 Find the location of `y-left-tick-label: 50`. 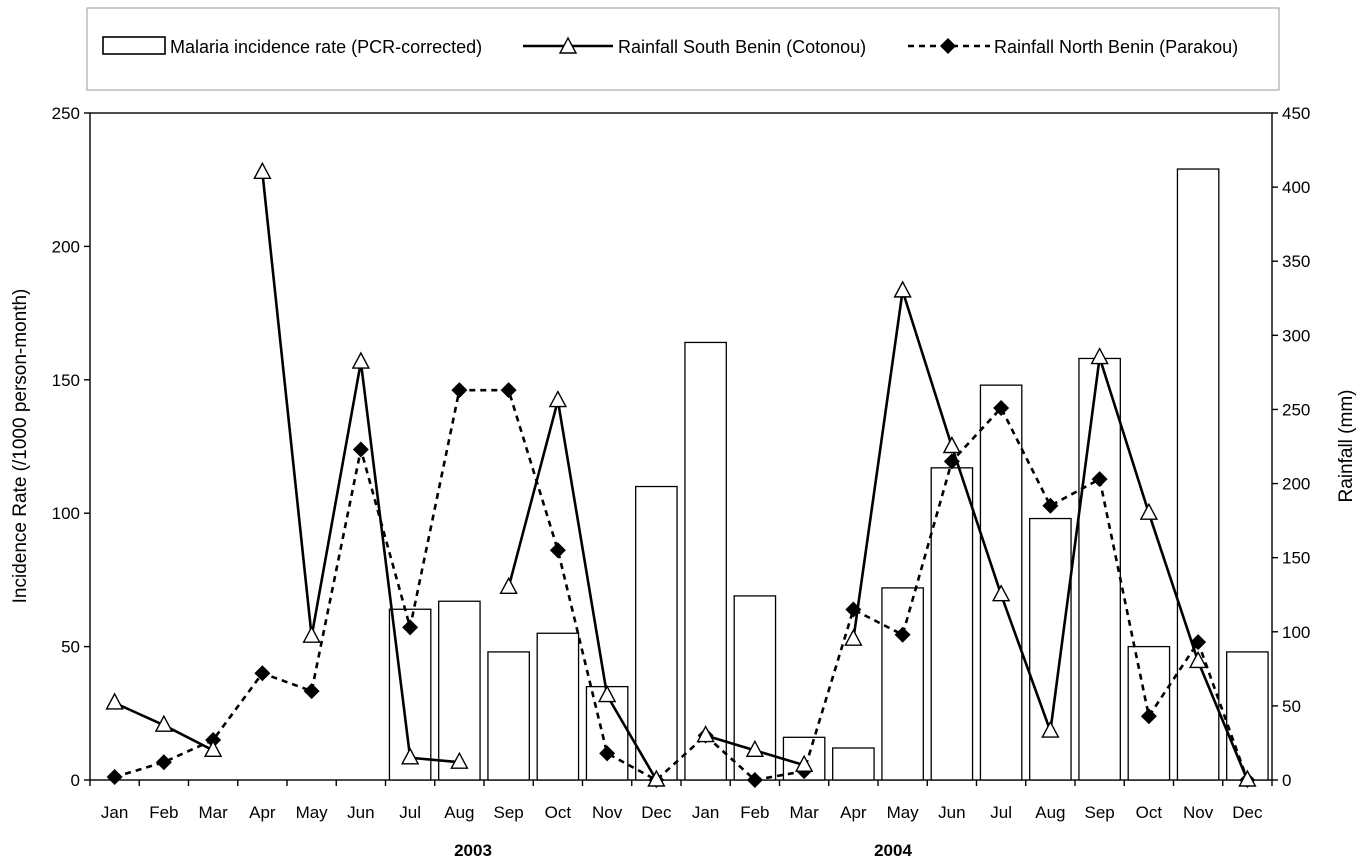

y-left-tick-label: 50 is located at coordinates (70, 647).